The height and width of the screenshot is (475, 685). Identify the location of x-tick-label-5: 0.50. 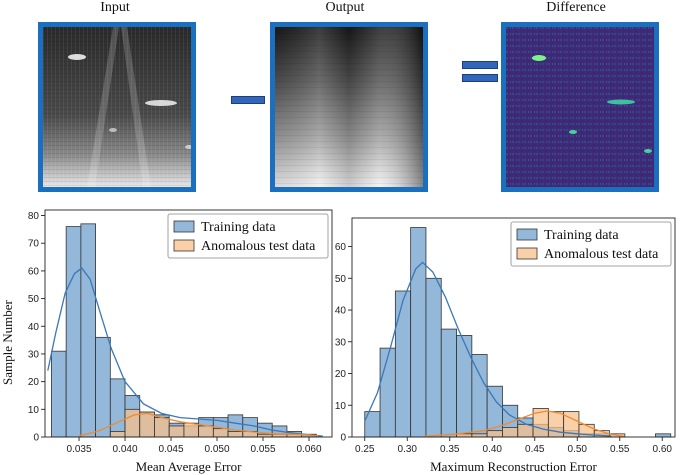
(578, 449).